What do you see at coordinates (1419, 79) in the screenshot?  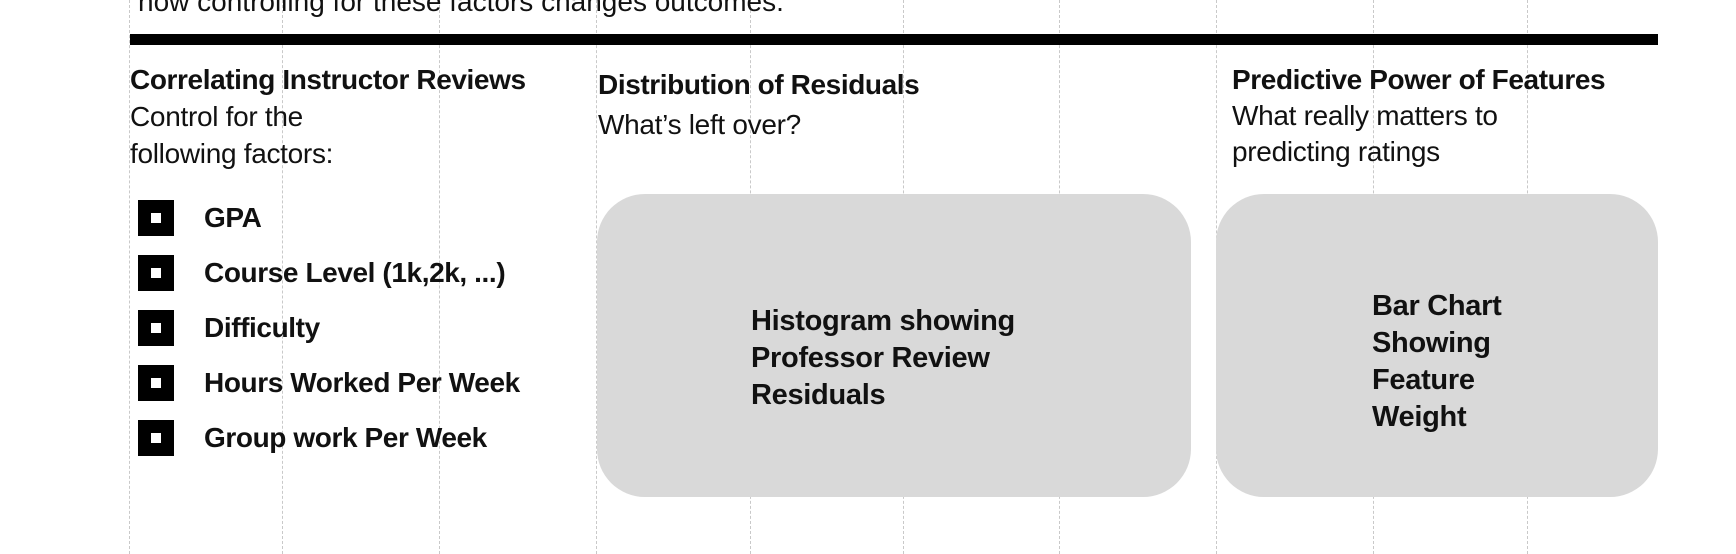 I see `features-title: Predictive Power of Features` at bounding box center [1419, 79].